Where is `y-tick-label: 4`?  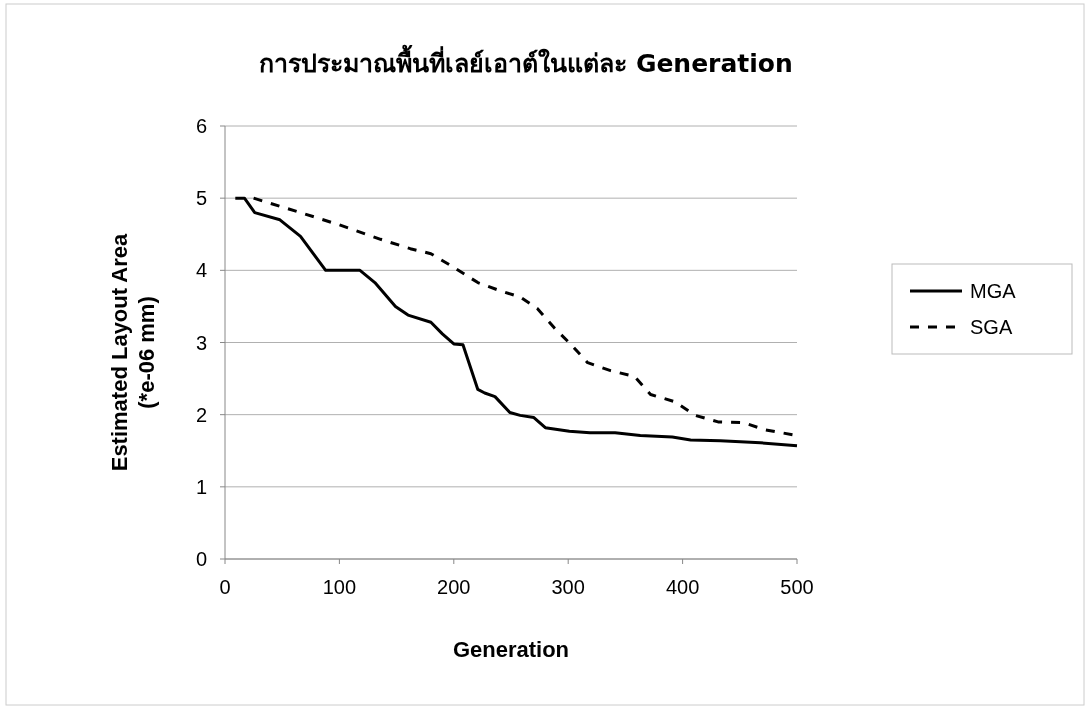 y-tick-label: 4 is located at coordinates (201, 270).